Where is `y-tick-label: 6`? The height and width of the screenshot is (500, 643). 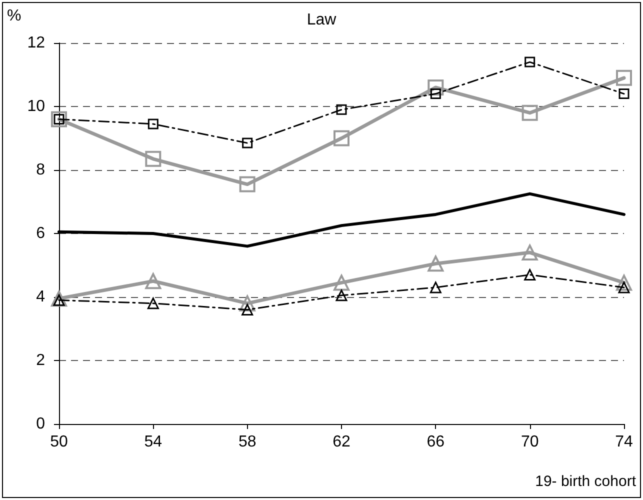
y-tick-label: 6 is located at coordinates (41, 233).